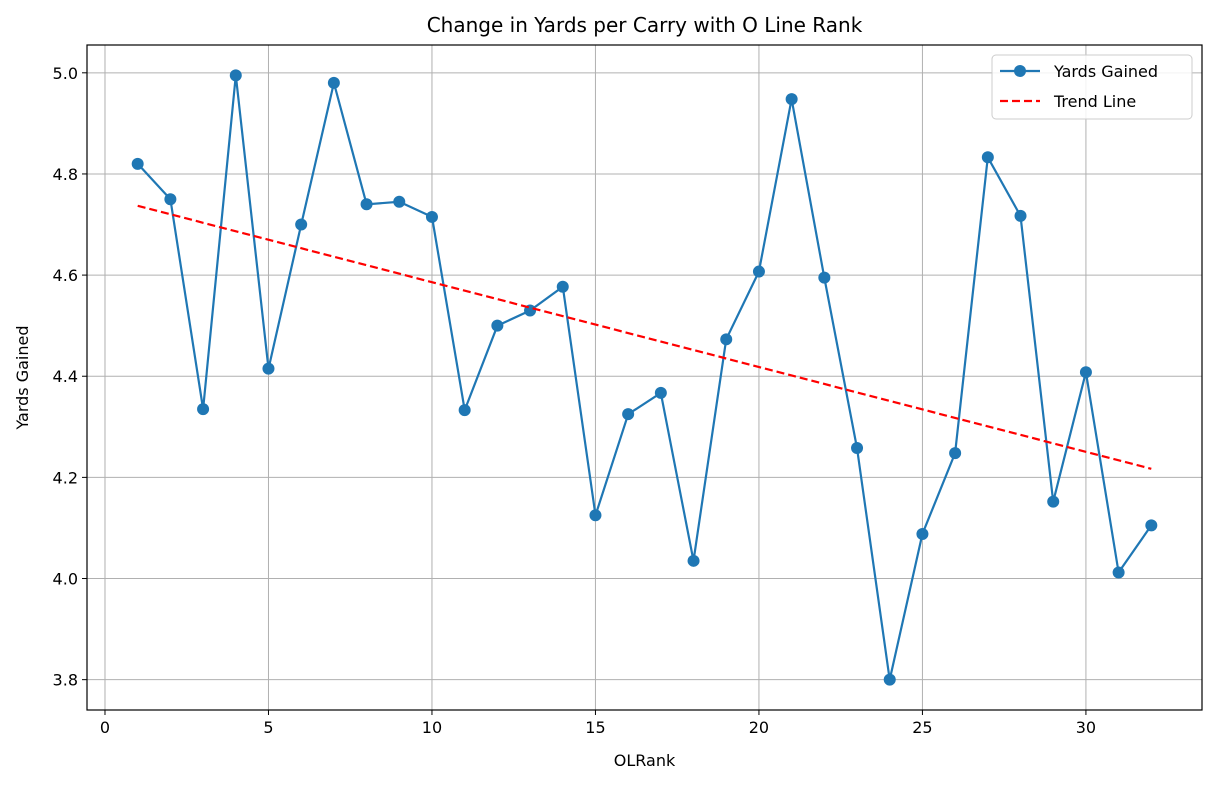  Describe the element at coordinates (65, 477) in the screenshot. I see `y-tick-label: 4.2` at that location.